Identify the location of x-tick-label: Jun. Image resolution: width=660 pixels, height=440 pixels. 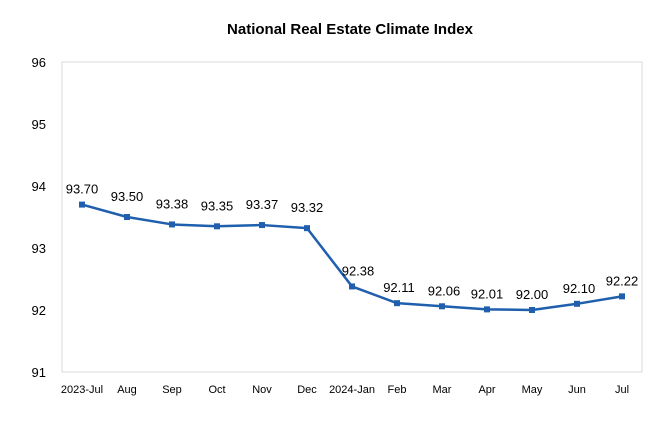
(577, 390).